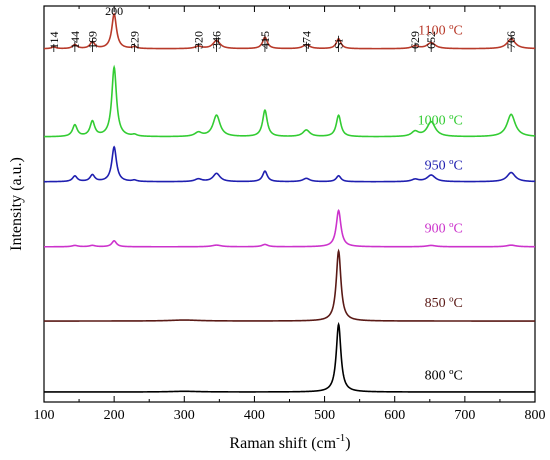 This screenshot has width=550, height=460. What do you see at coordinates (440, 31) in the screenshot?
I see `series-label-5: 1100 ºC` at bounding box center [440, 31].